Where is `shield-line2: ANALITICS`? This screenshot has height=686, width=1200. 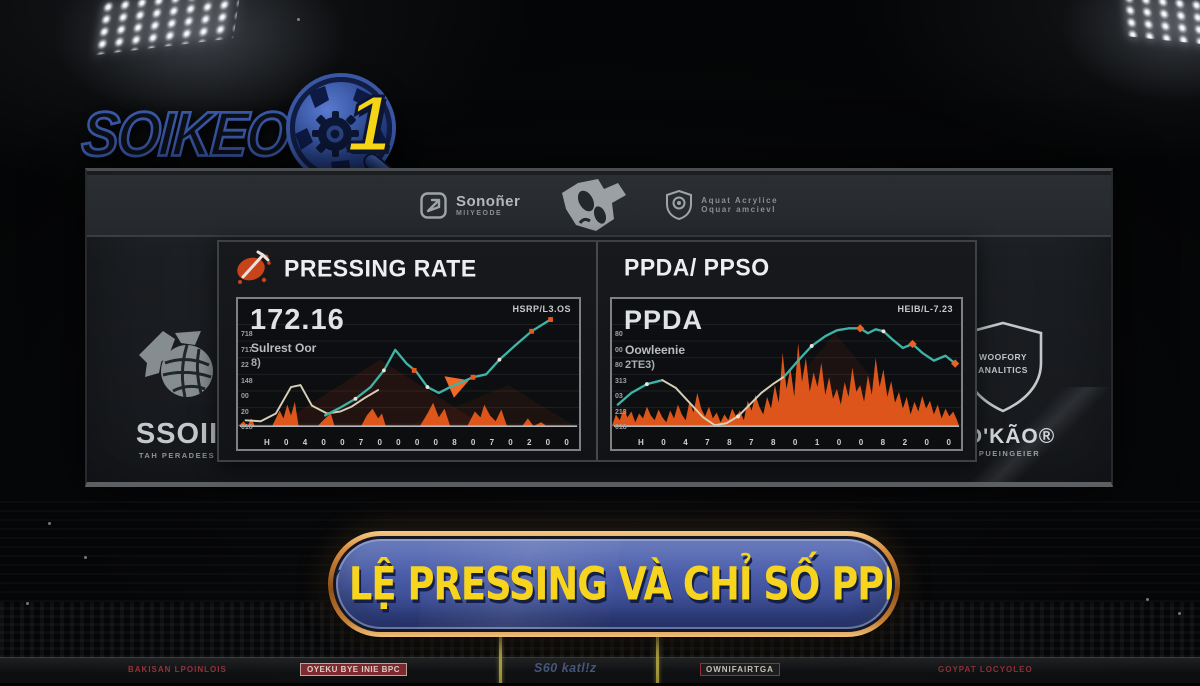 shield-line2: ANALITICS is located at coordinates (1003, 369).